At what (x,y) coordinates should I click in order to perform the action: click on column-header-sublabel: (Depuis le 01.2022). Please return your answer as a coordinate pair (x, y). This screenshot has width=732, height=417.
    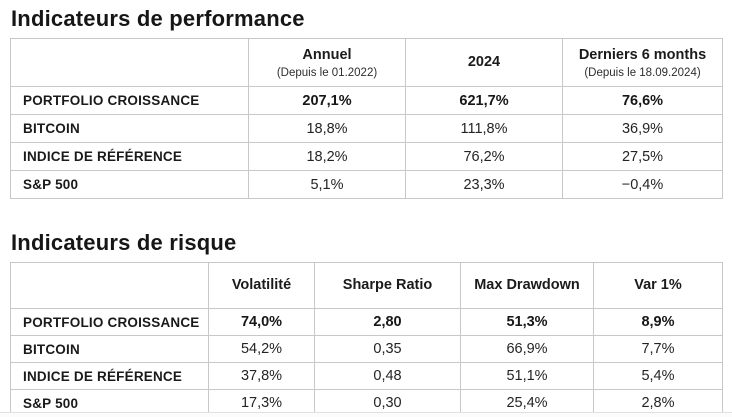
    Looking at the image, I should click on (327, 72).